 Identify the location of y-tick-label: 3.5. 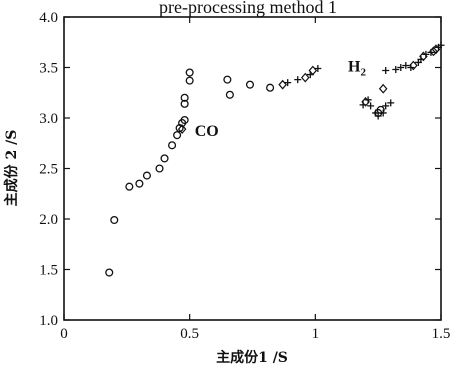
(48, 69).